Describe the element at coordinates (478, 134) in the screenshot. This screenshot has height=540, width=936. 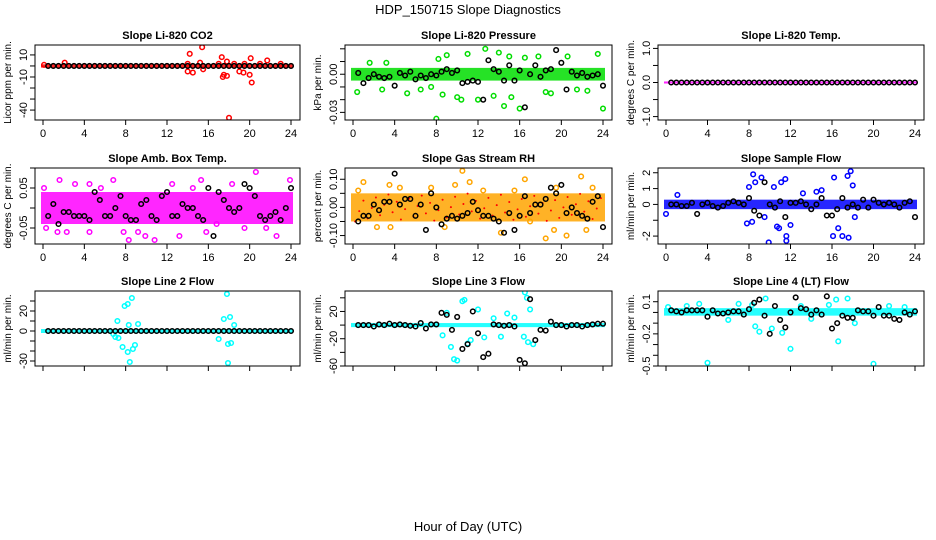
I see `x-tick-label: 12` at that location.